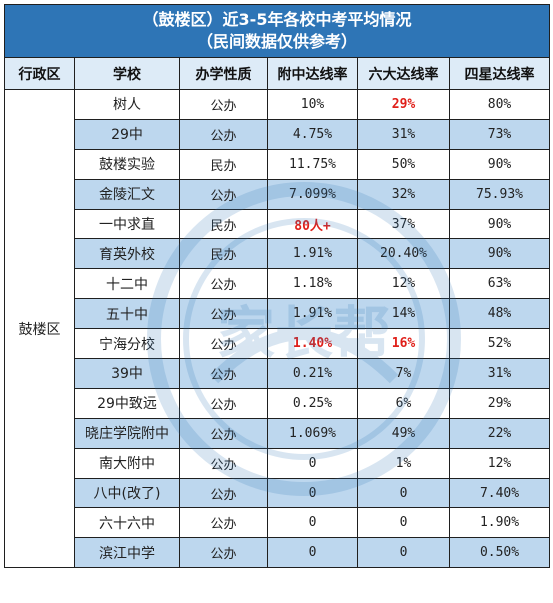 The height and width of the screenshot is (603, 553). What do you see at coordinates (127, 373) in the screenshot?
I see `school-name-cell: 39中` at bounding box center [127, 373].